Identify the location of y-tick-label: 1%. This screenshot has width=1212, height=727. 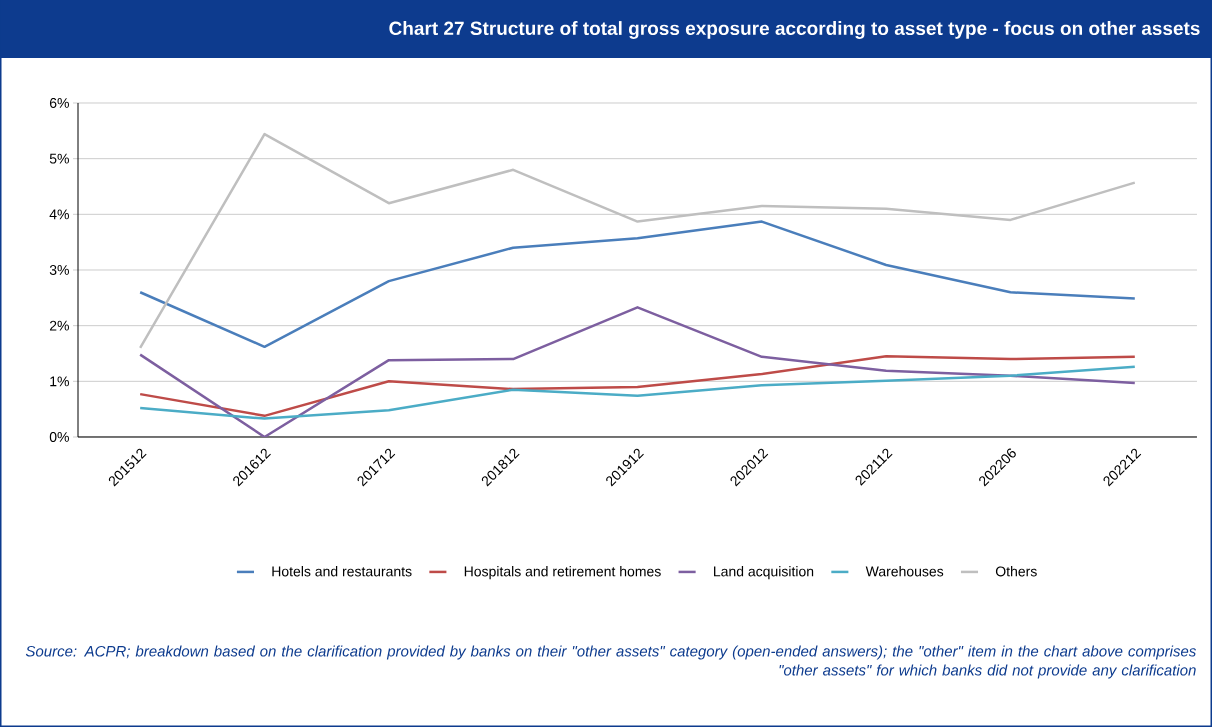
(59, 381).